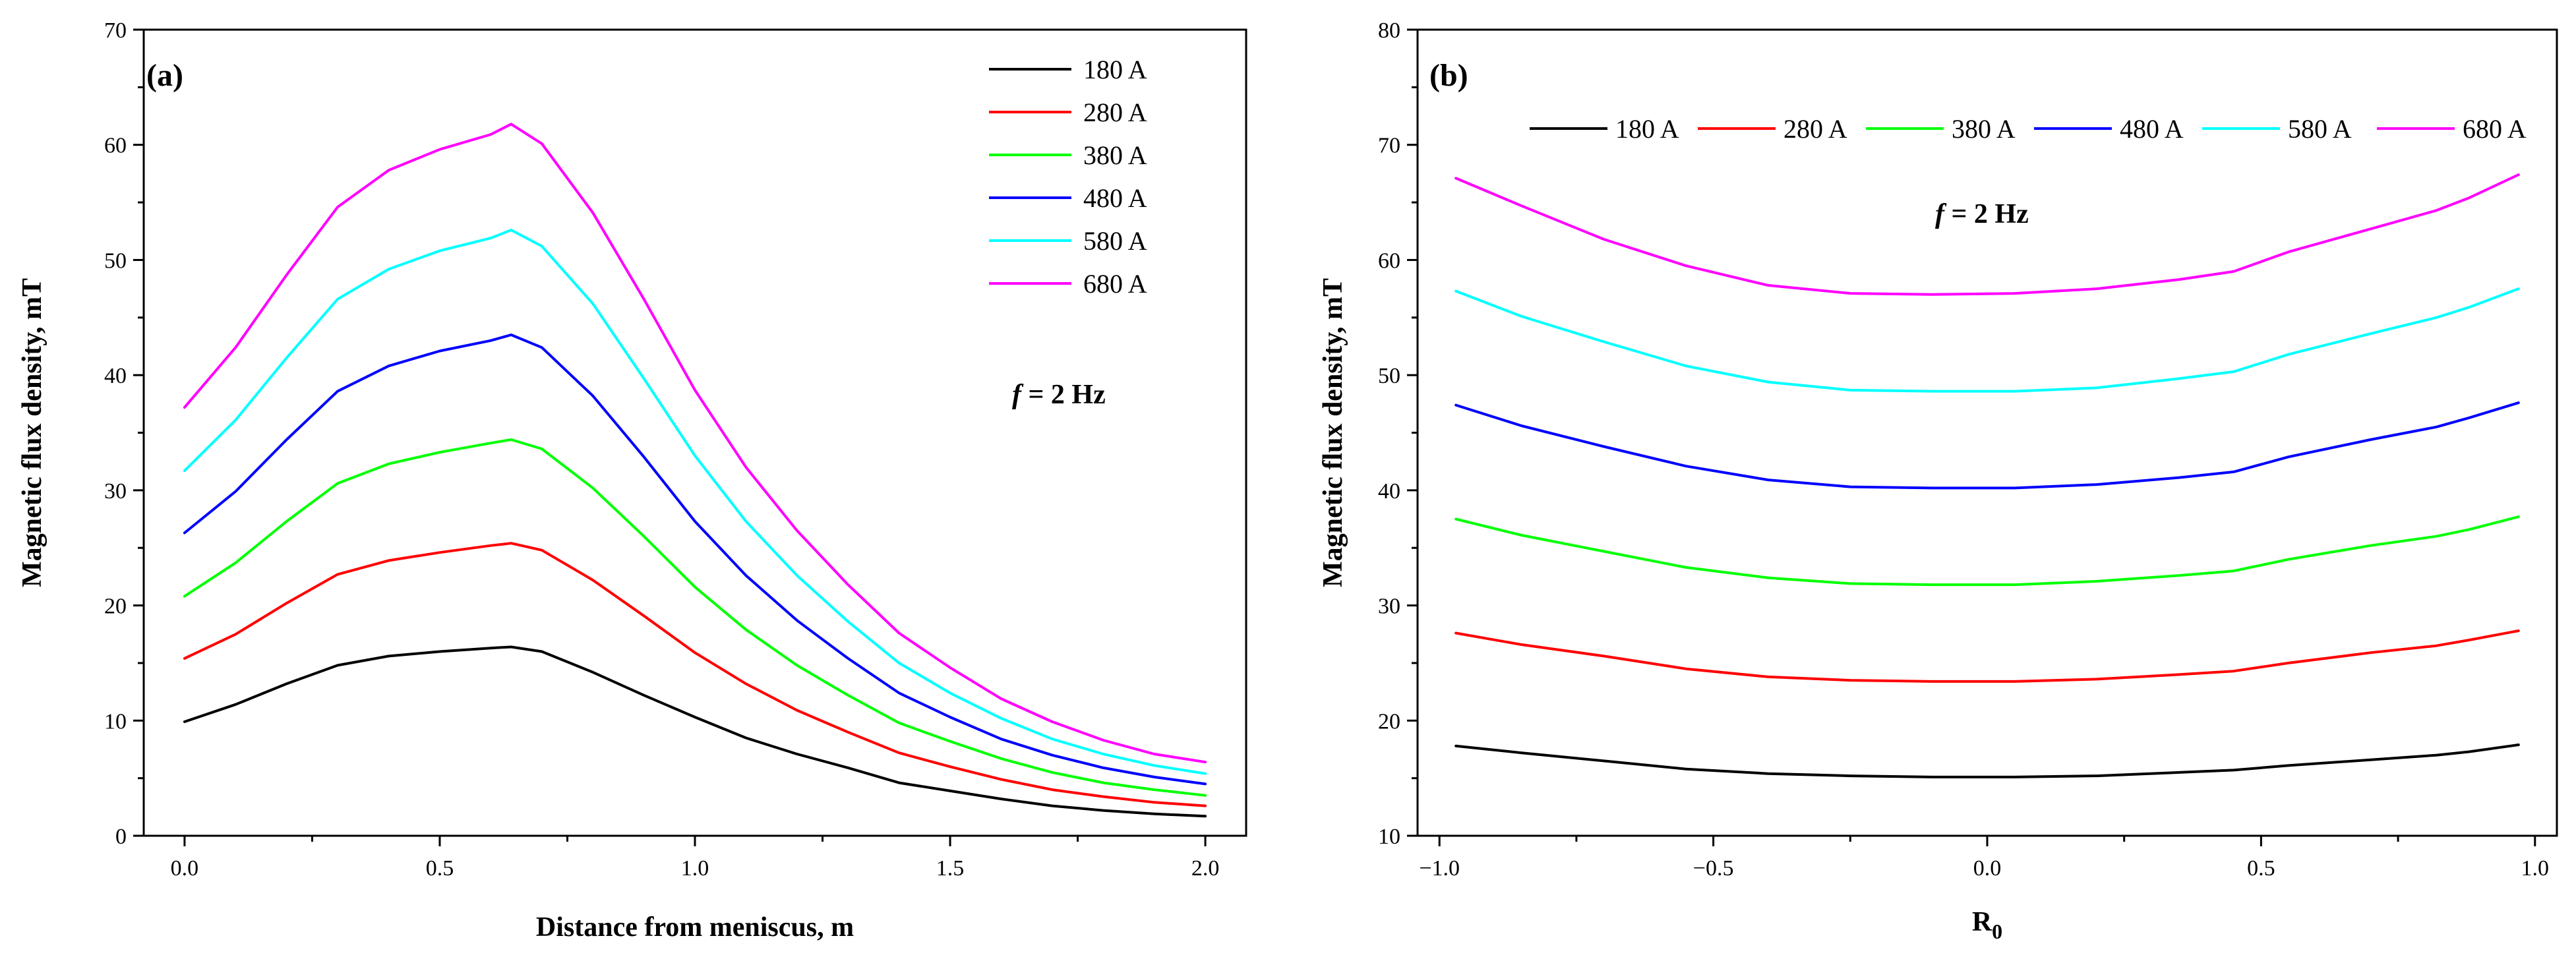  I want to click on panel-b-legend-label: 380 A, so click(1984, 129).